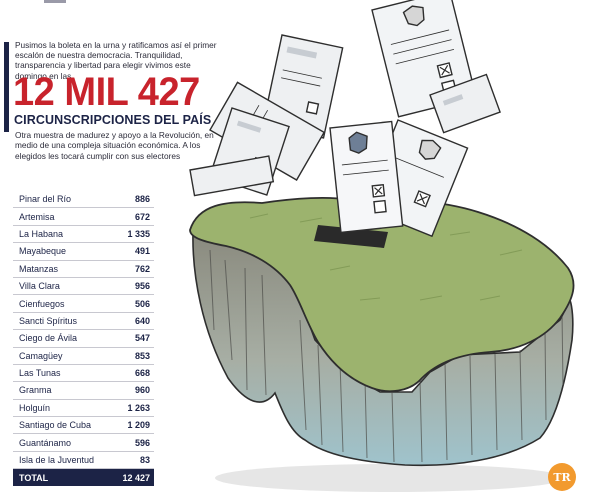  What do you see at coordinates (142, 303) in the screenshot?
I see `constituency-count: 506` at bounding box center [142, 303].